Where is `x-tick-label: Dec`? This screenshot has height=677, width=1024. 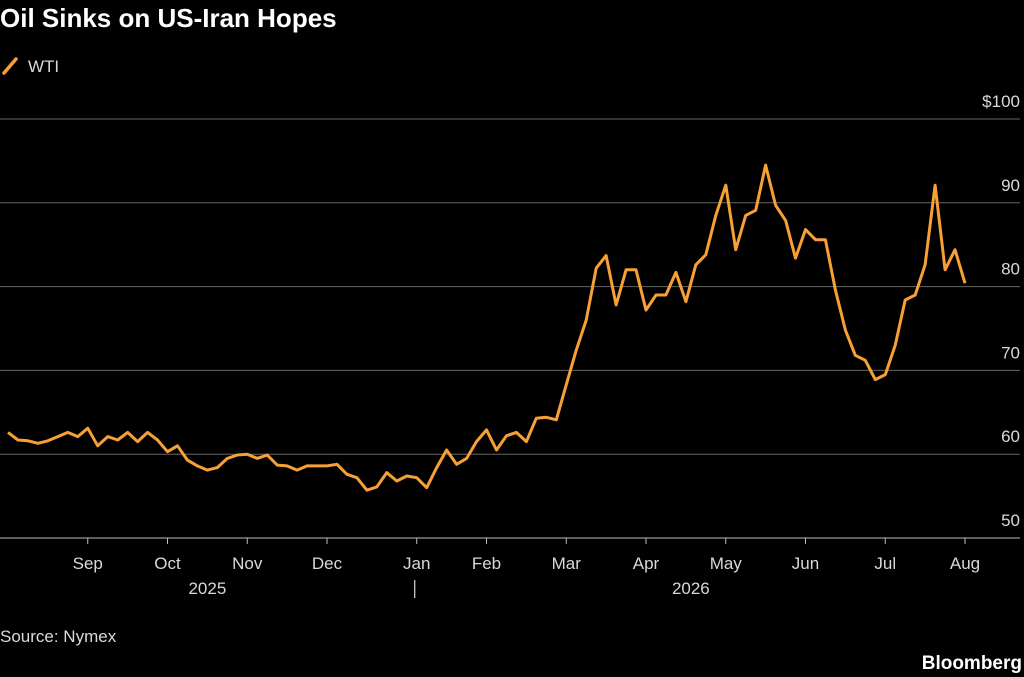 x-tick-label: Dec is located at coordinates (327, 563).